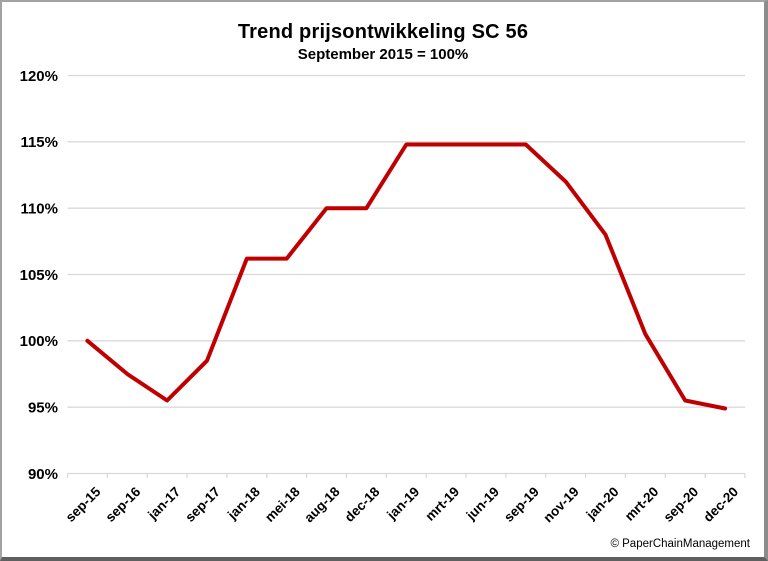 The width and height of the screenshot is (768, 561). What do you see at coordinates (602, 503) in the screenshot?
I see `x-tick-label: jan-20` at bounding box center [602, 503].